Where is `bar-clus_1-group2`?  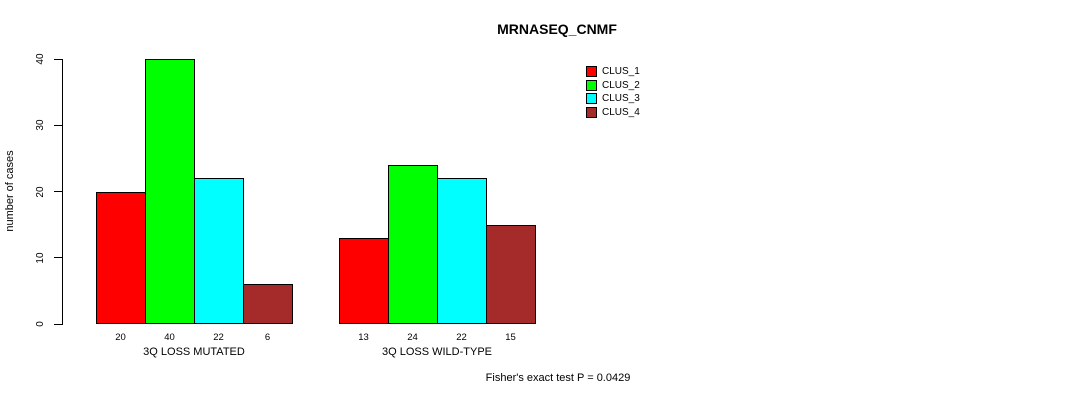 bar-clus_1-group2 is located at coordinates (364, 280).